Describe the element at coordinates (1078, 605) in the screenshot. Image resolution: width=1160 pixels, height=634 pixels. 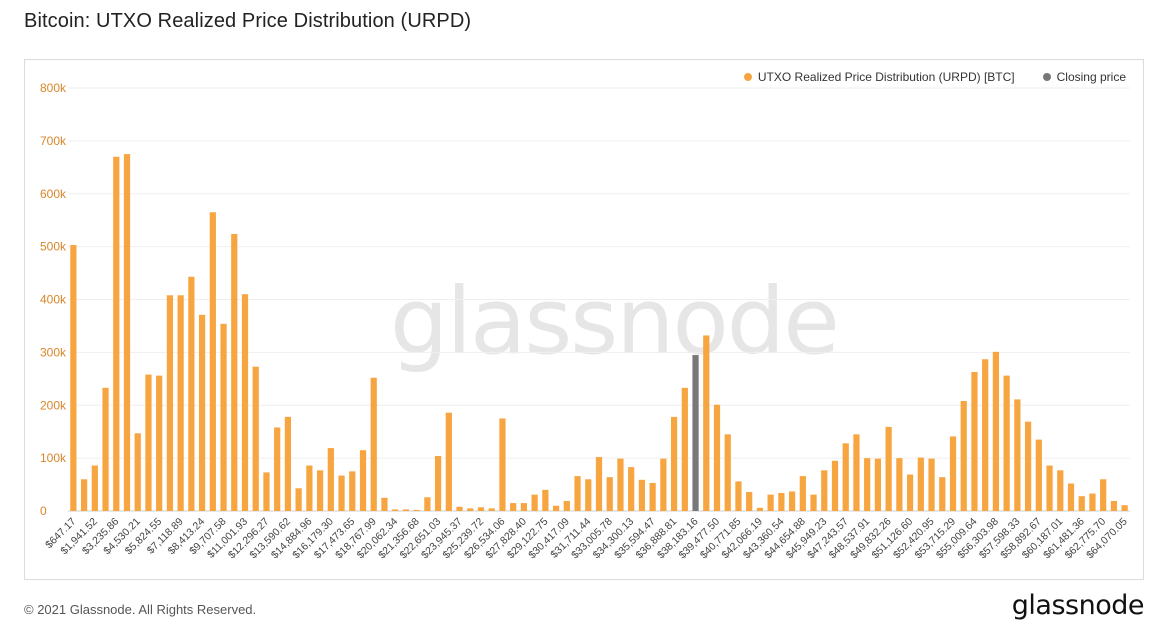
I see `glassnode-logo: glassnode` at that location.